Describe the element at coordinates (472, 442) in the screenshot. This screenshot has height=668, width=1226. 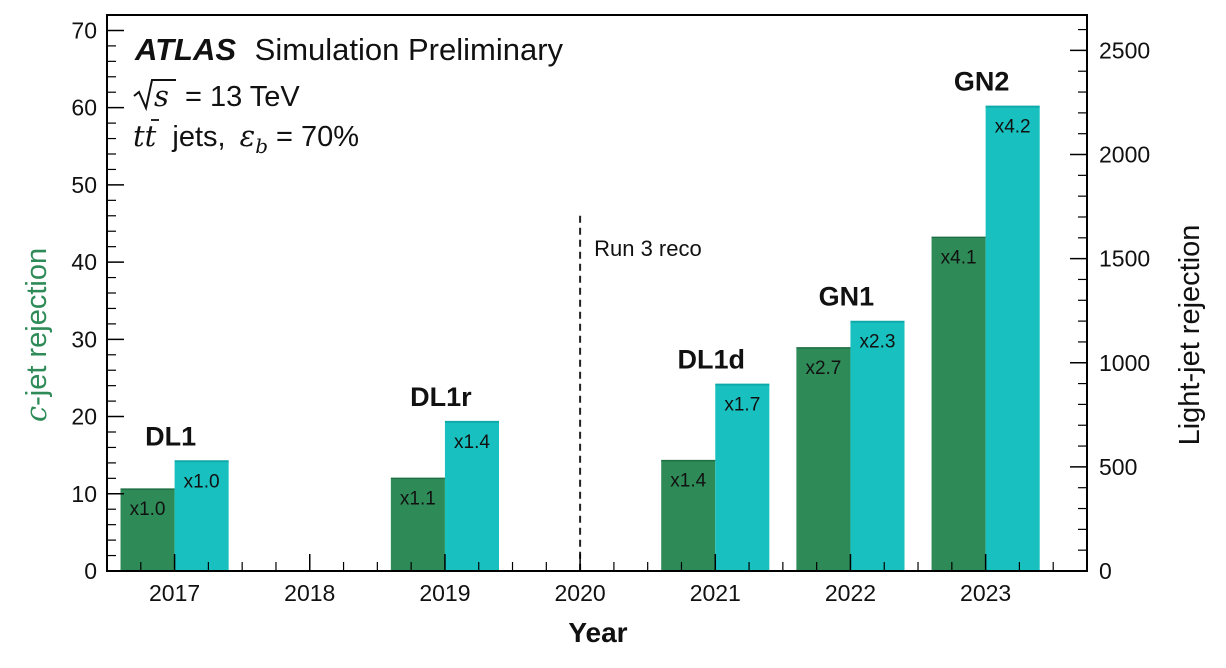
I see `light-jet-factor-label: x1.4` at that location.